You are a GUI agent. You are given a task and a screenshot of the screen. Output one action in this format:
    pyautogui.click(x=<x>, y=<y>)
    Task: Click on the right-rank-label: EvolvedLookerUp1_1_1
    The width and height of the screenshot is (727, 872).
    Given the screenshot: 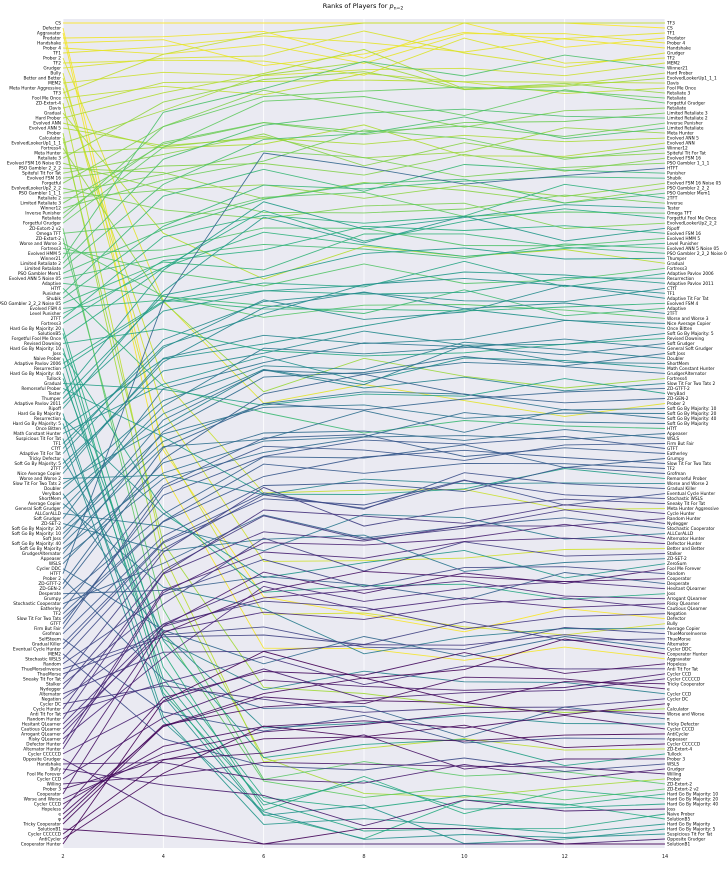 What is the action you would take?
    pyautogui.click(x=692, y=79)
    